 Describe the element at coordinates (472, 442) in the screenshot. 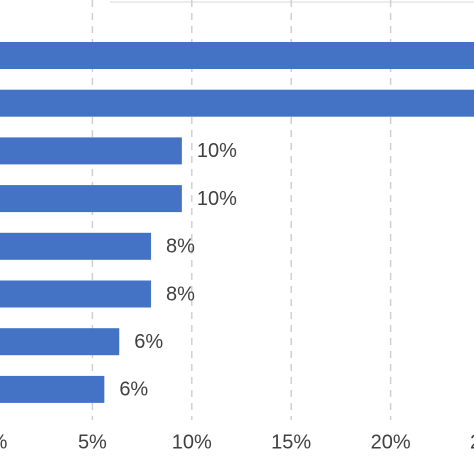

I see `x-tick-label: 25%` at that location.